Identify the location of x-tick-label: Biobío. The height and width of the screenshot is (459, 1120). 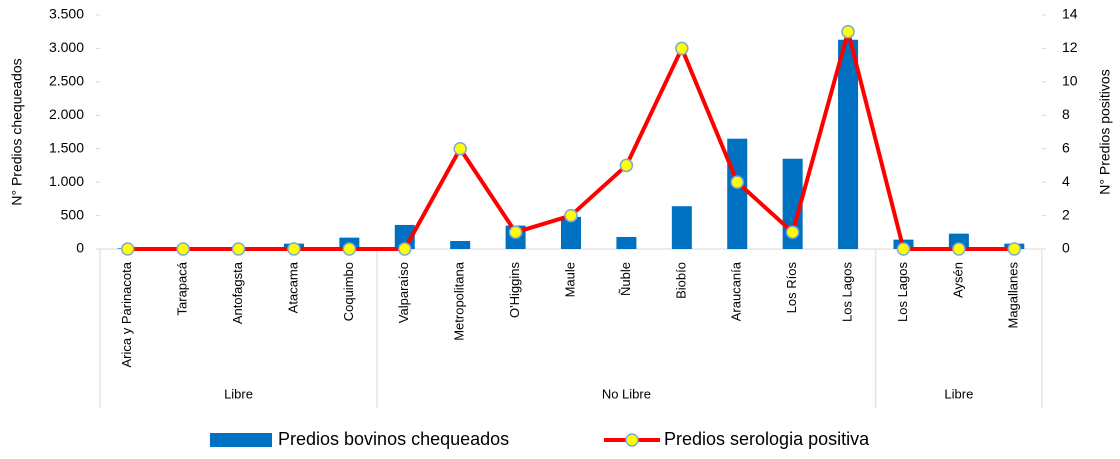
(680, 280).